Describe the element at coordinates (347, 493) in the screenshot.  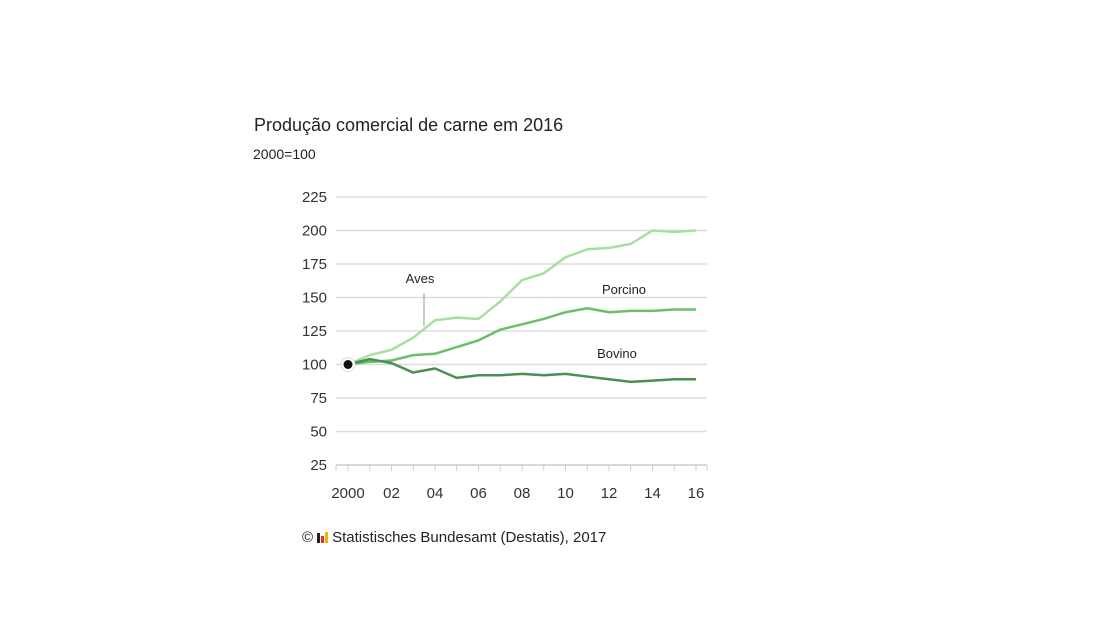
I see `x-tick-label: 2000` at that location.